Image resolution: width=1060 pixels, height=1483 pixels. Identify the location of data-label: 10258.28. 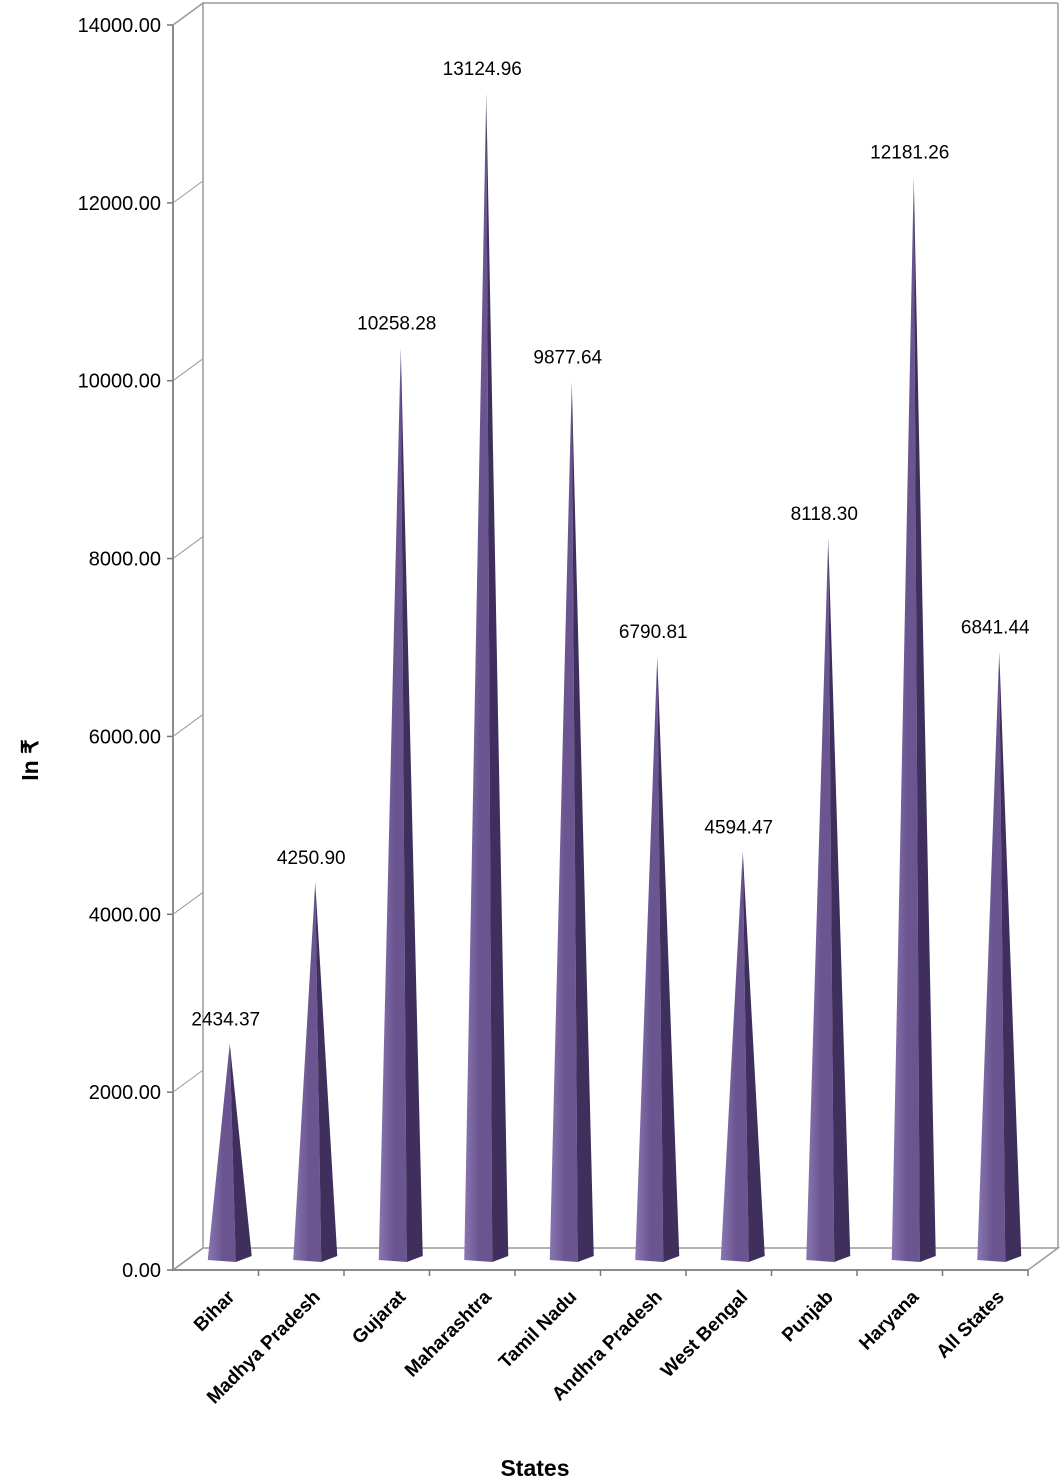
(396, 324).